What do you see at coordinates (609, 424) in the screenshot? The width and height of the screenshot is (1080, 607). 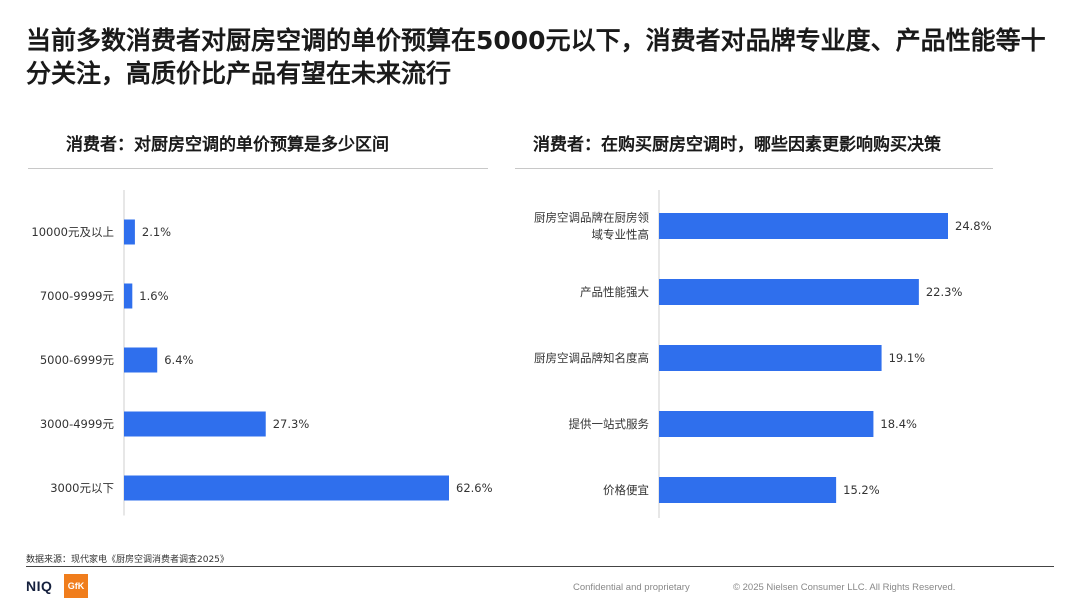 I see `category-label-3: 提供一站式服务` at bounding box center [609, 424].